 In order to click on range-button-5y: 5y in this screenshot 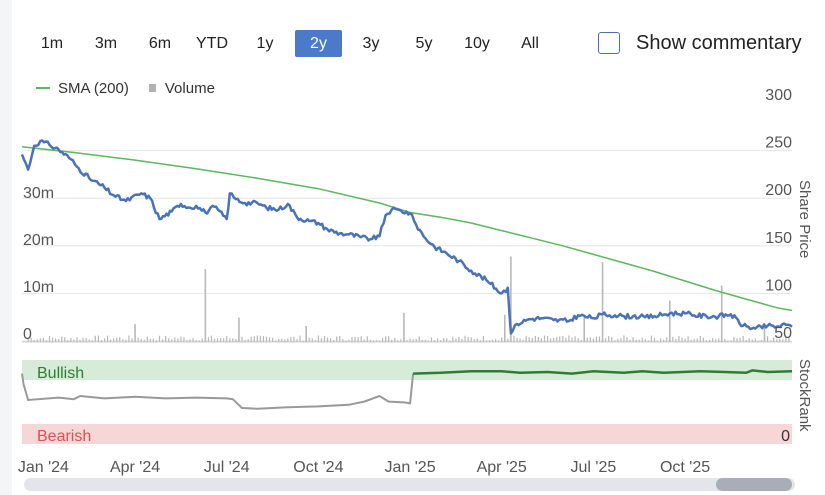, I will do `click(424, 43)`.